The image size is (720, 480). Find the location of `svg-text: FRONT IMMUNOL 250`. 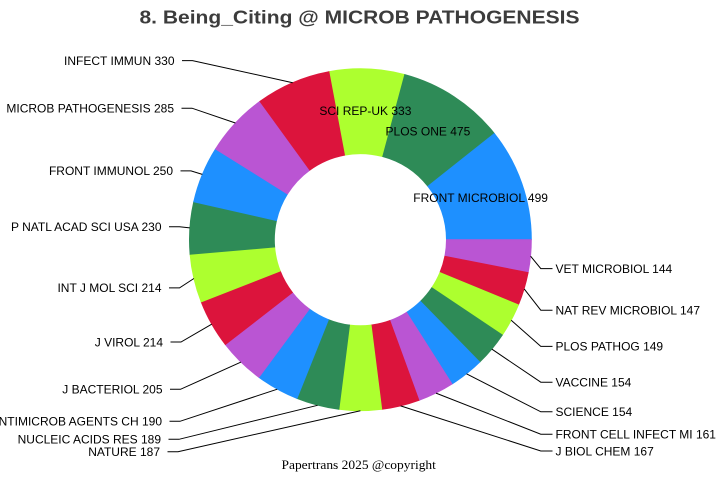

svg-text: FRONT IMMUNOL 250 is located at coordinates (111, 171).